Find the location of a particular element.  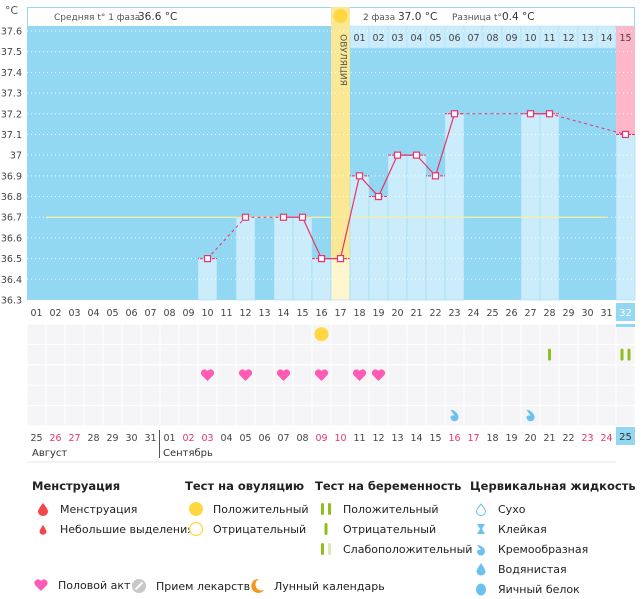

legend-title: Тест на беременность is located at coordinates (388, 486).